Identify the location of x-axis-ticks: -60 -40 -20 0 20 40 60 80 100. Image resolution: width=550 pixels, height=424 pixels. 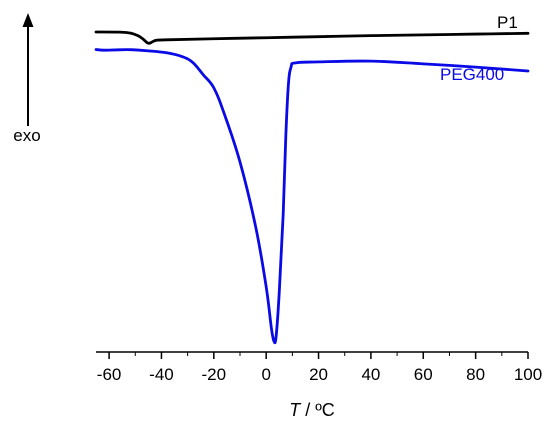
(319, 368).